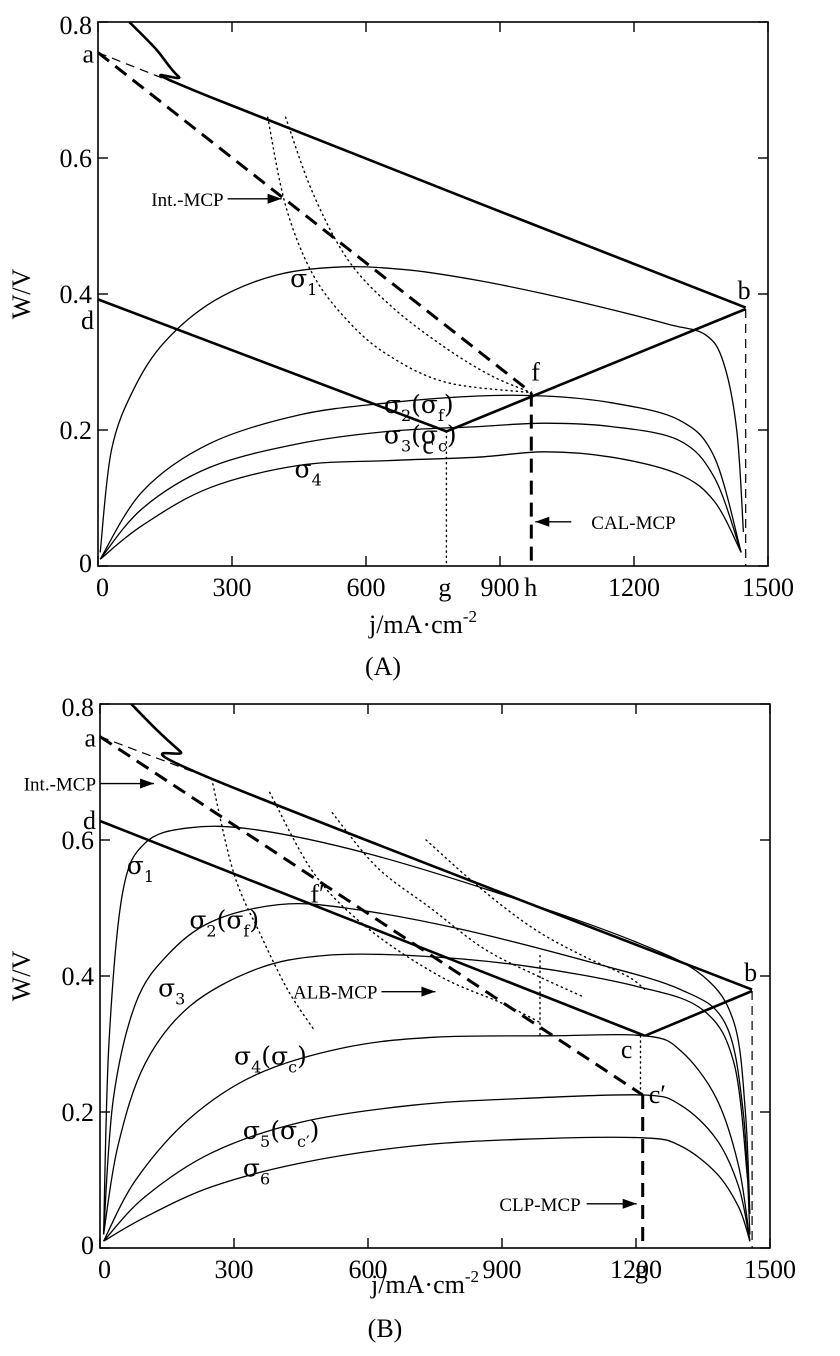 The width and height of the screenshot is (840, 1356). I want to click on point-label-c2: c′, so click(657, 1094).